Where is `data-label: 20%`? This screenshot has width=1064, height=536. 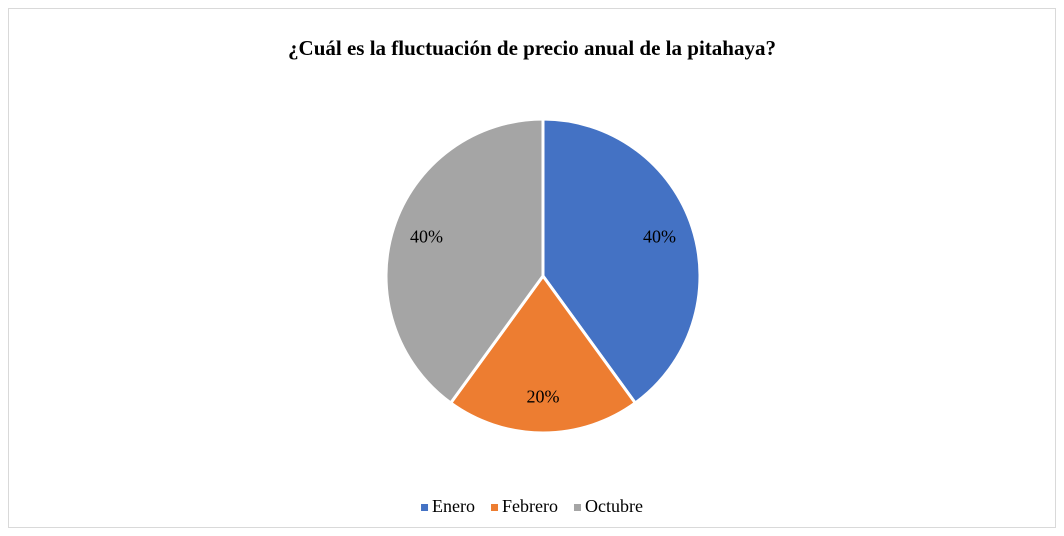 data-label: 20% is located at coordinates (543, 397).